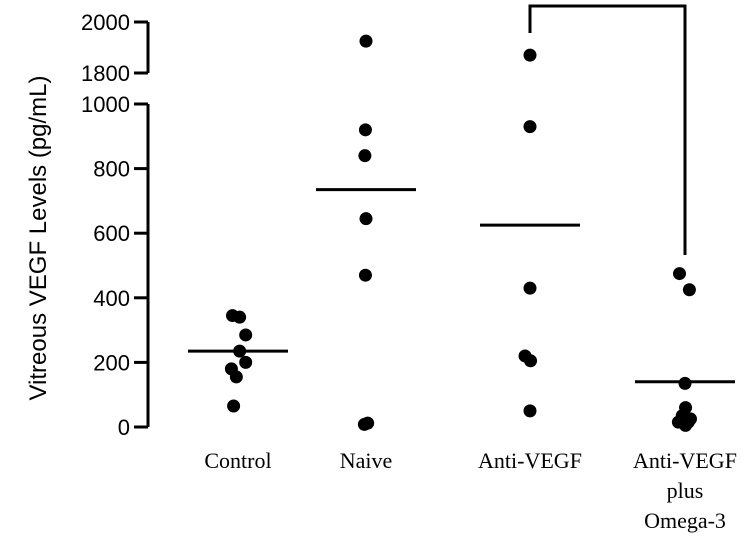  What do you see at coordinates (105, 22) in the screenshot?
I see `y-tick-2000-label: 2000` at bounding box center [105, 22].